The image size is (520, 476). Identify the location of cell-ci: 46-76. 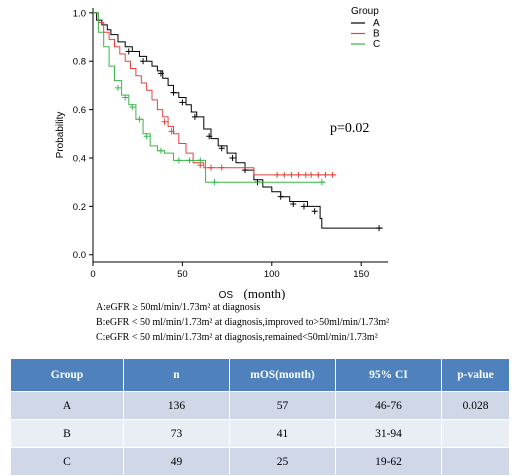
(388, 405).